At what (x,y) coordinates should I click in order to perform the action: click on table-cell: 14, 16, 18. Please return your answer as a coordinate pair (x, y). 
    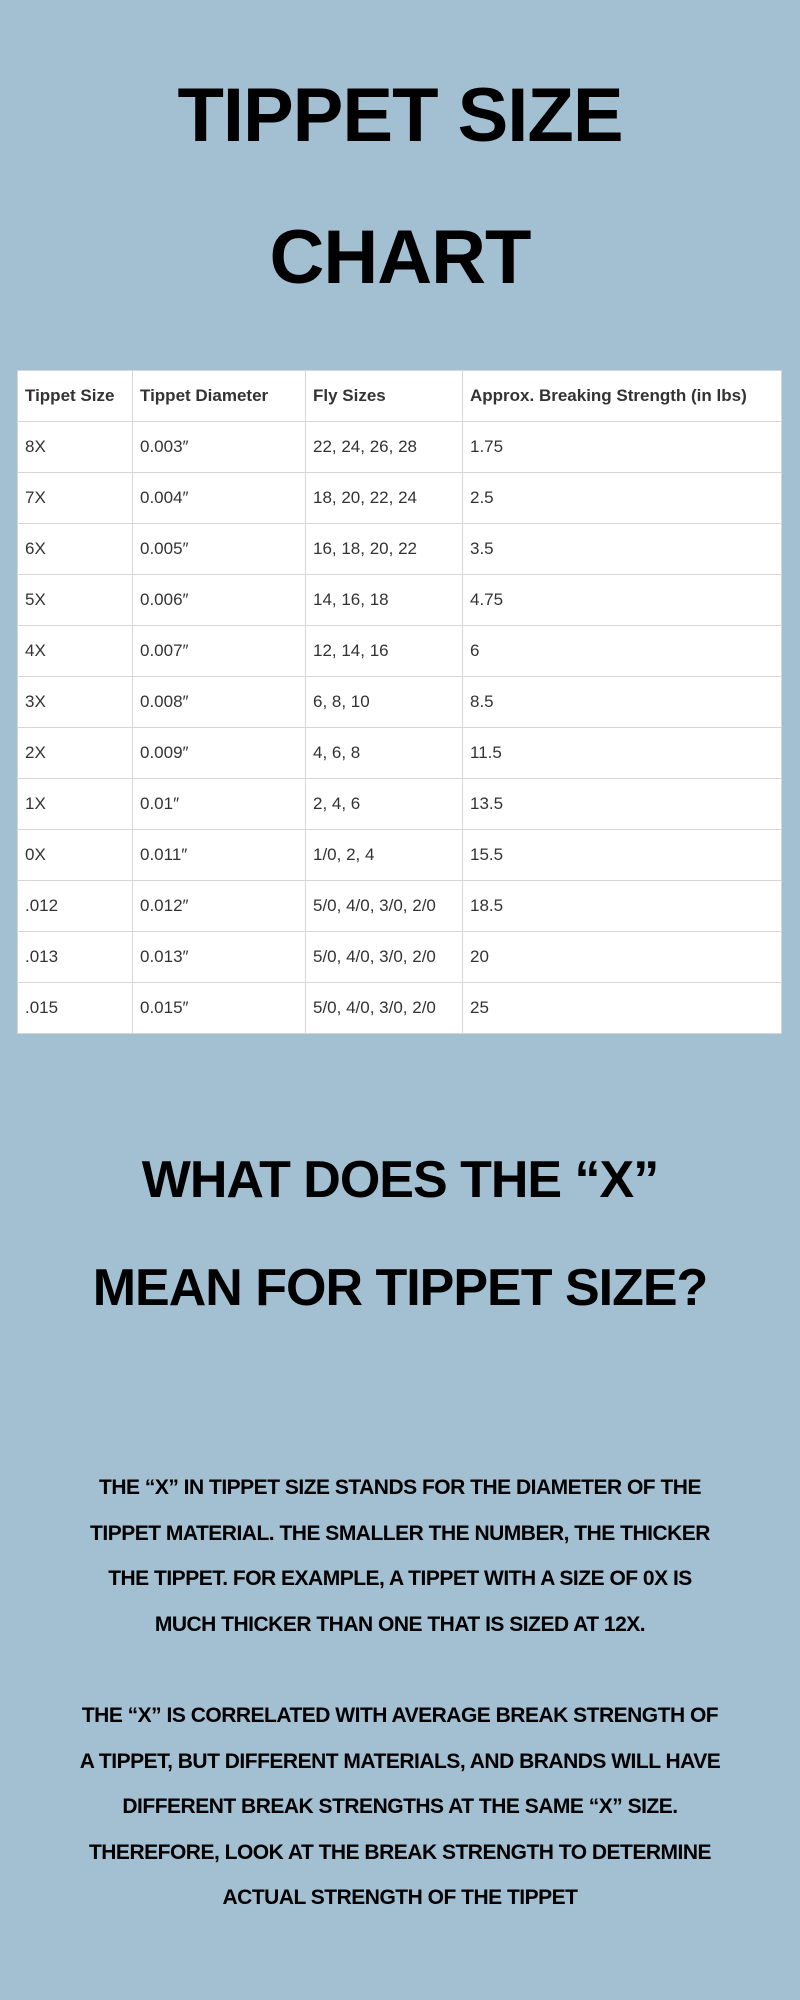
    Looking at the image, I should click on (384, 600).